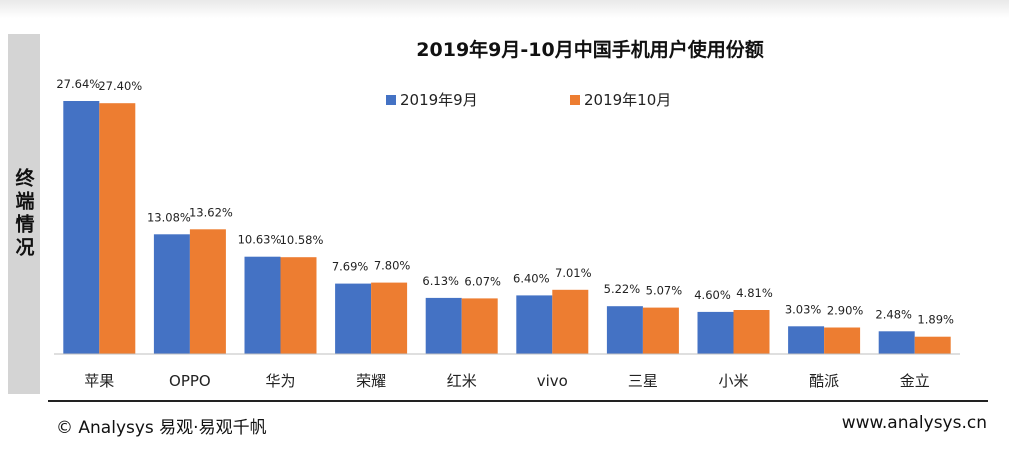 This screenshot has width=1009, height=455. Describe the element at coordinates (78, 84) in the screenshot. I see `data-label-series-1-0: 27.64%` at that location.